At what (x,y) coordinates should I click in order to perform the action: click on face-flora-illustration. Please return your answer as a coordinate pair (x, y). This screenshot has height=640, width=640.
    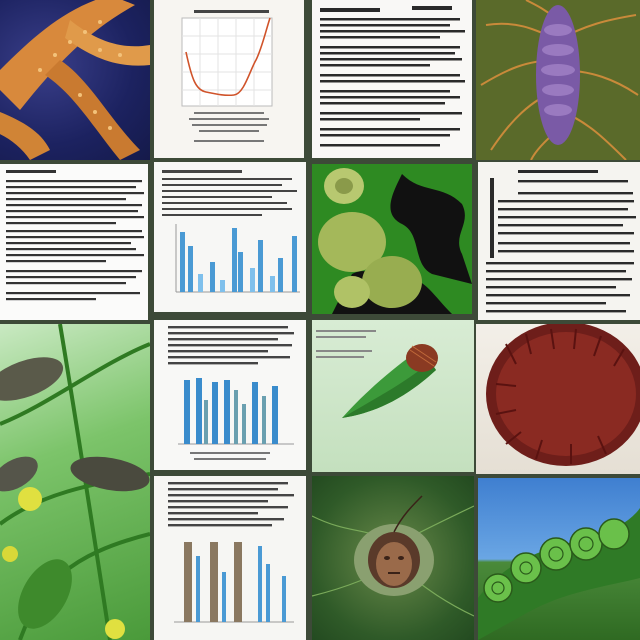
    Looking at the image, I should click on (393, 556).